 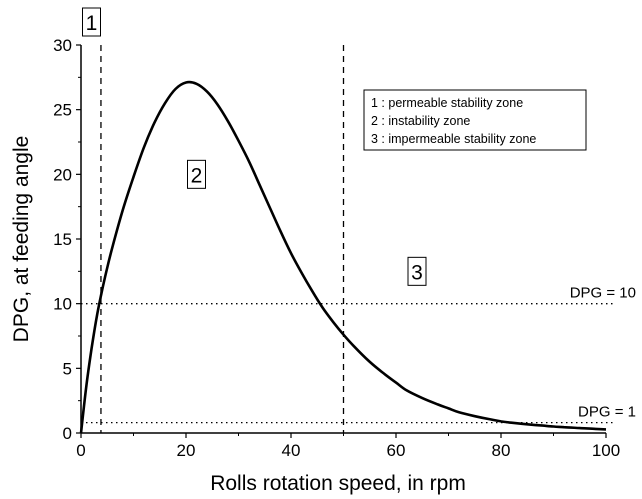 I want to click on legend-box, so click(x=475, y=120).